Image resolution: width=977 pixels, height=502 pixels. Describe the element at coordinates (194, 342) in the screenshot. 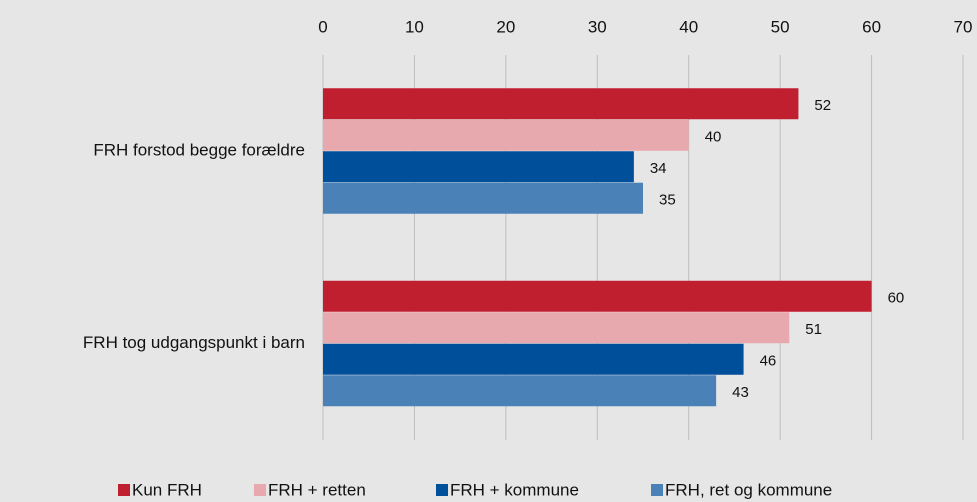

I see `category-label: FRH tog udgangspunkt i barn` at that location.